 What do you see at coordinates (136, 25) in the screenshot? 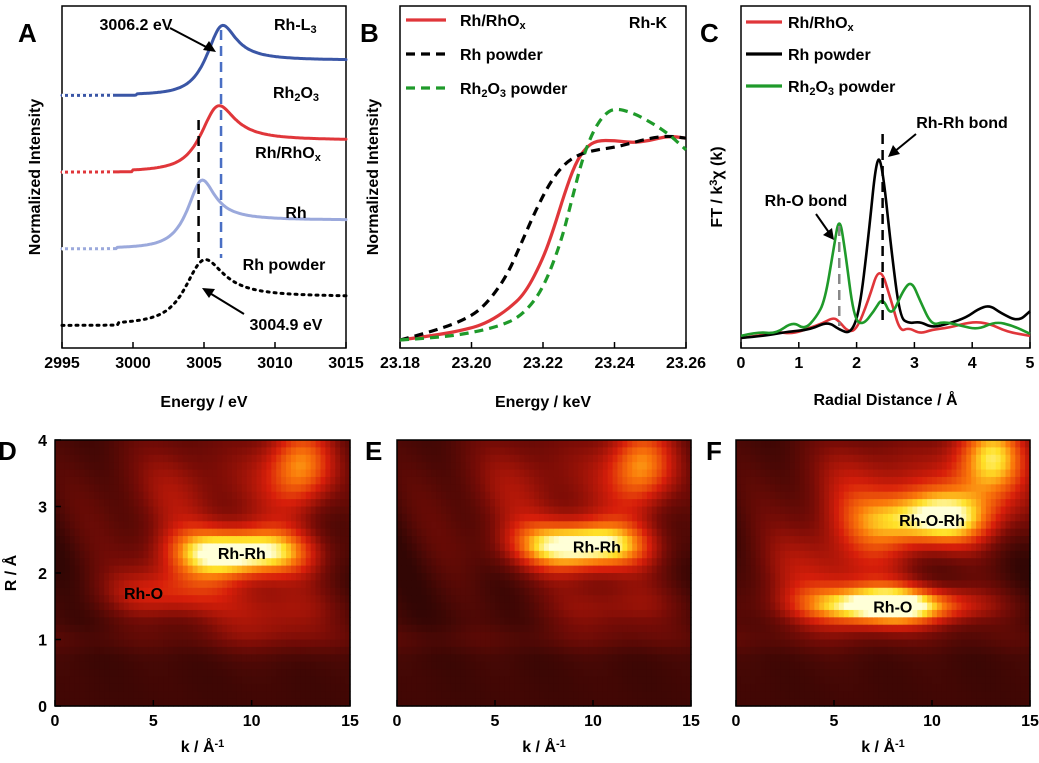
I see `panel-a-annotation-peak: 3006.2 eV` at bounding box center [136, 25].